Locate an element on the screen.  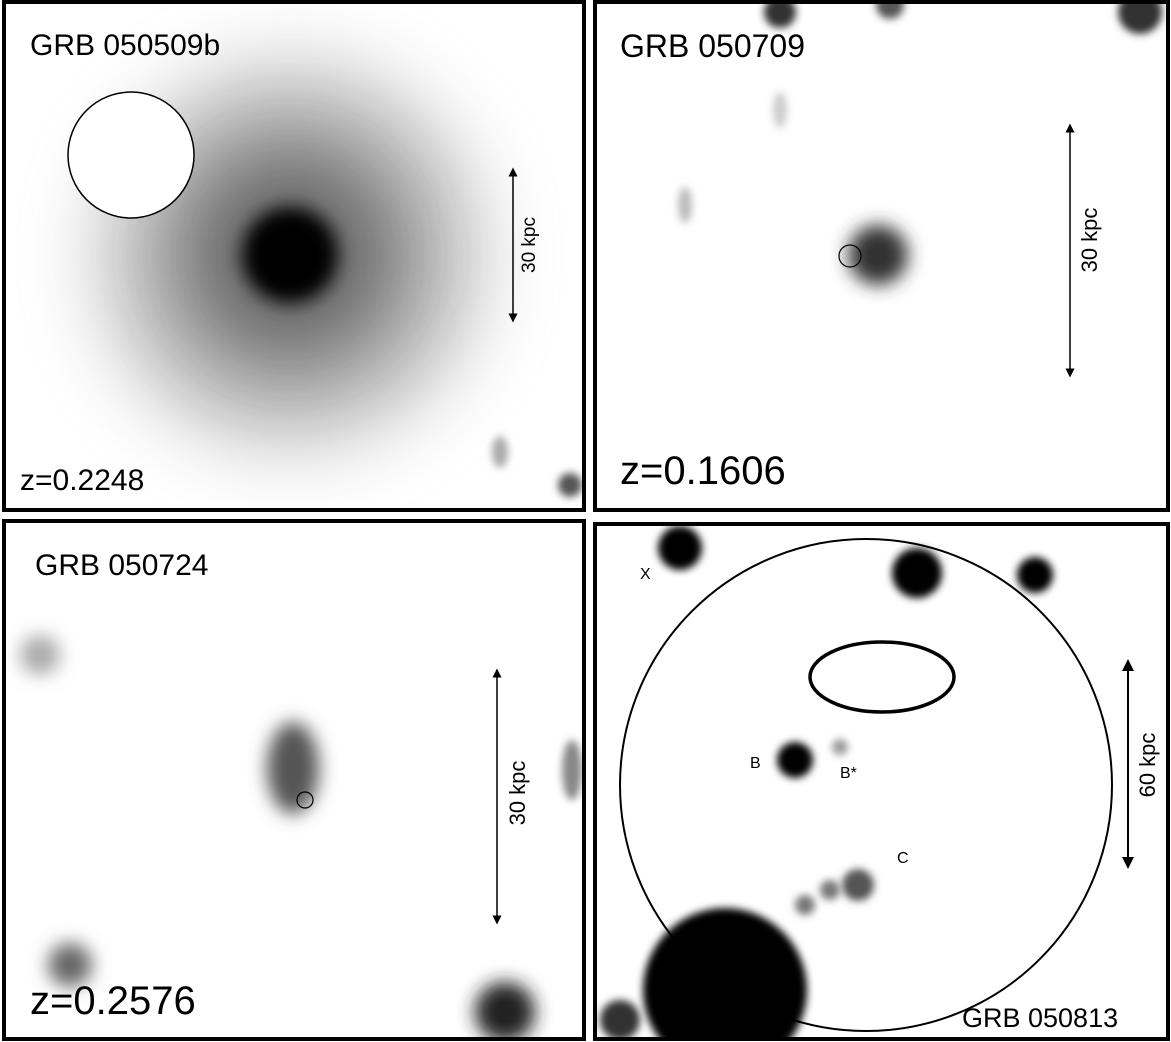
panel-title: GRB 050724 is located at coordinates (121, 565).